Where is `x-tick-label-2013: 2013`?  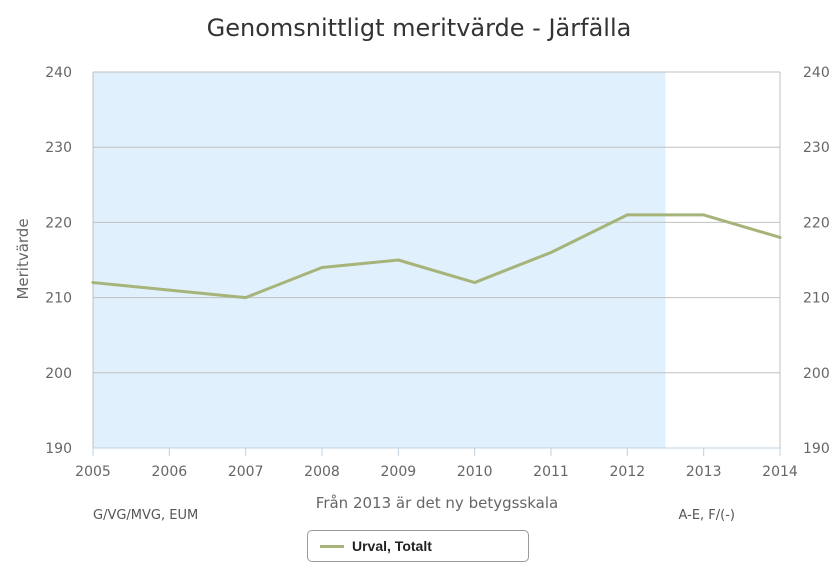 x-tick-label-2013: 2013 is located at coordinates (704, 472).